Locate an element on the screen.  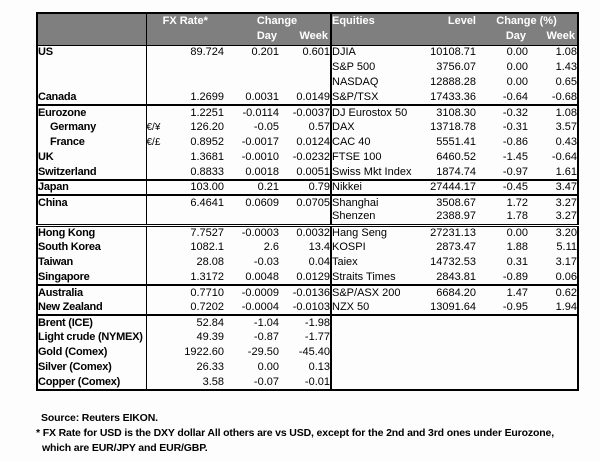
equity-level-cell: 6460.52 is located at coordinates (456, 157).